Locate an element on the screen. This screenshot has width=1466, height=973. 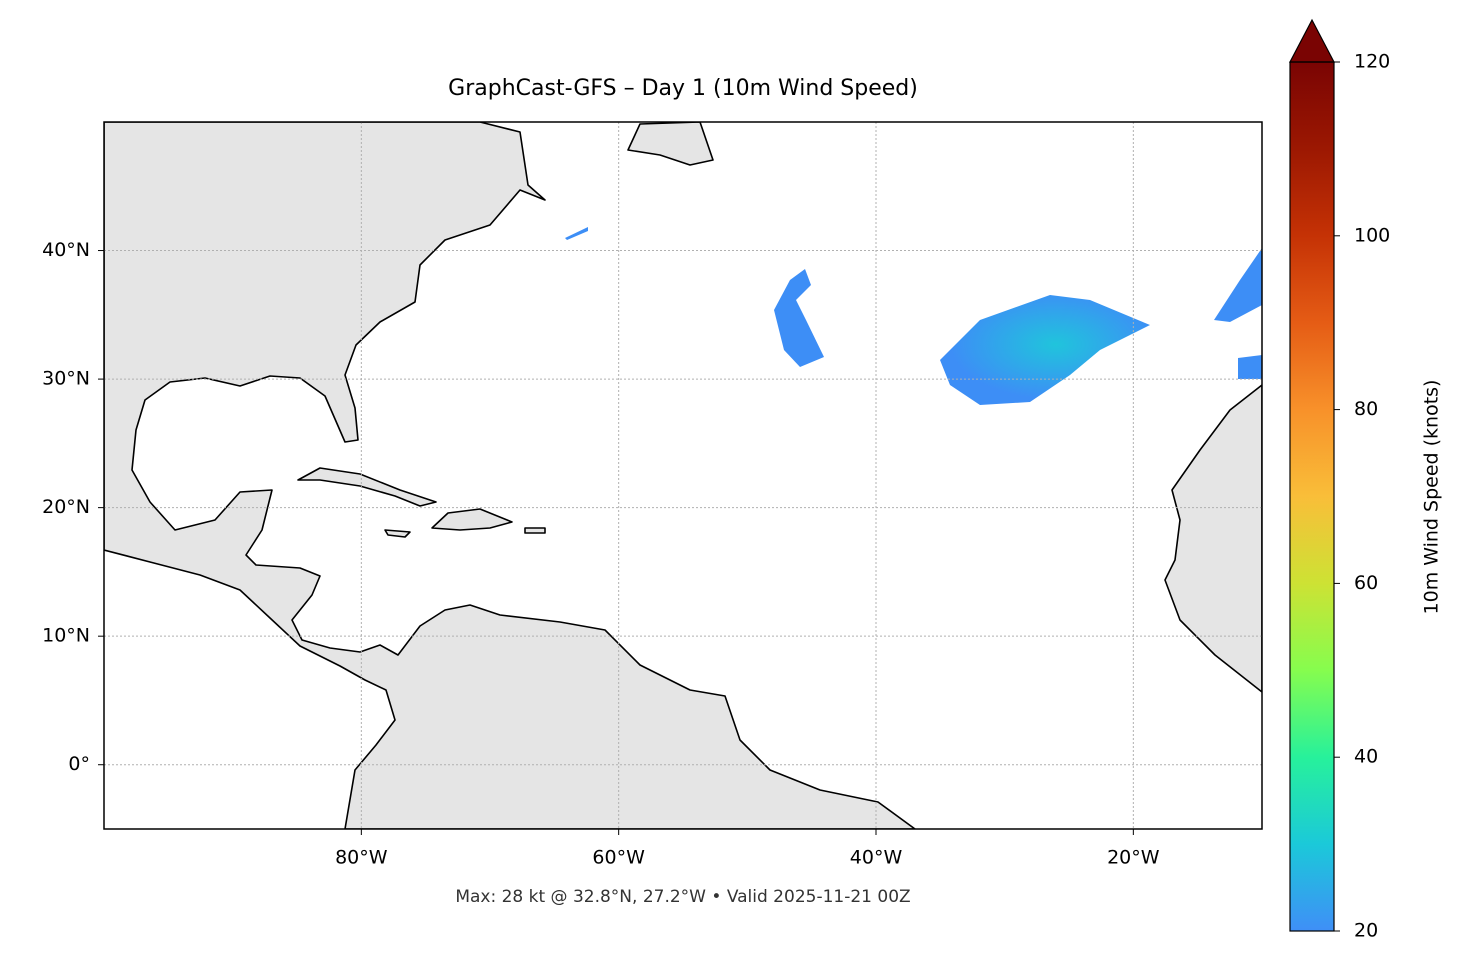
newfoundland is located at coordinates (670, 144).